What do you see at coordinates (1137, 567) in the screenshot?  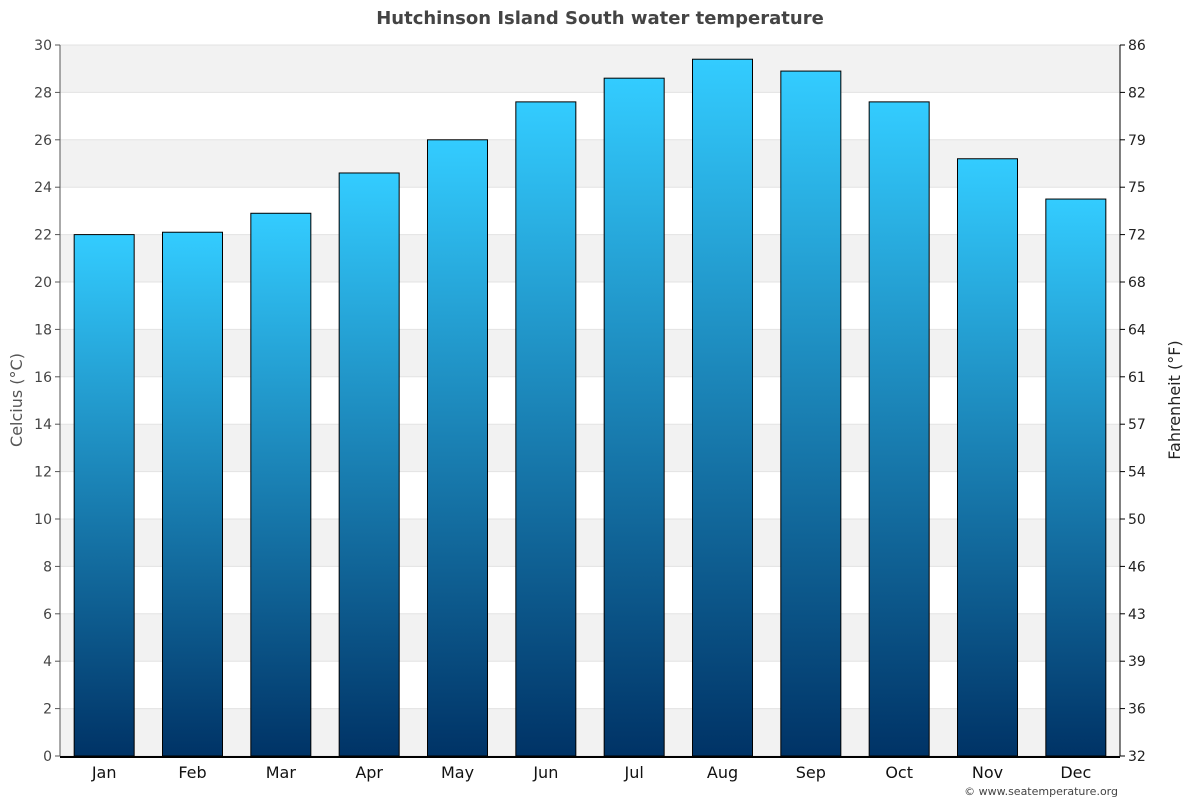 I see `y-tick-label-right: 46` at bounding box center [1137, 567].